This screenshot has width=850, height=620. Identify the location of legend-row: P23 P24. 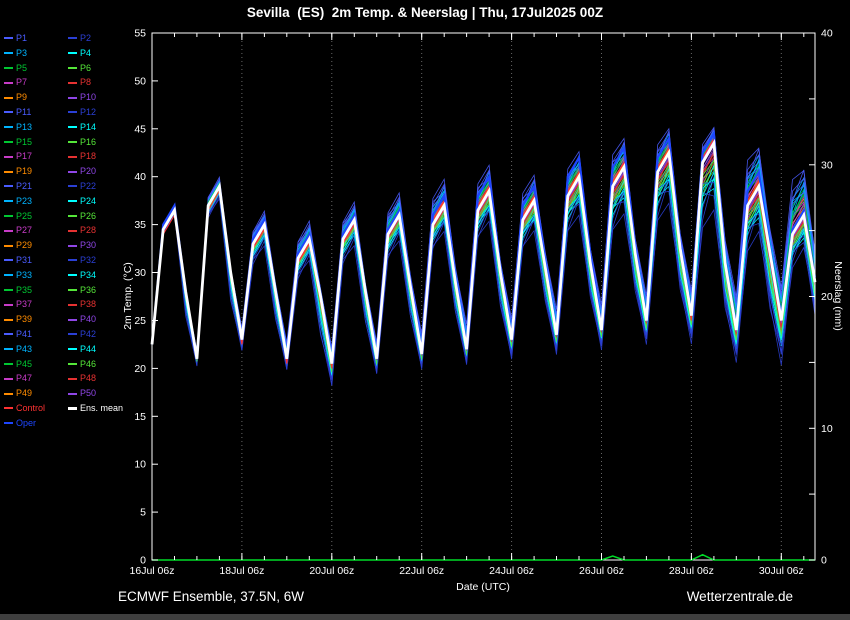
(79, 201).